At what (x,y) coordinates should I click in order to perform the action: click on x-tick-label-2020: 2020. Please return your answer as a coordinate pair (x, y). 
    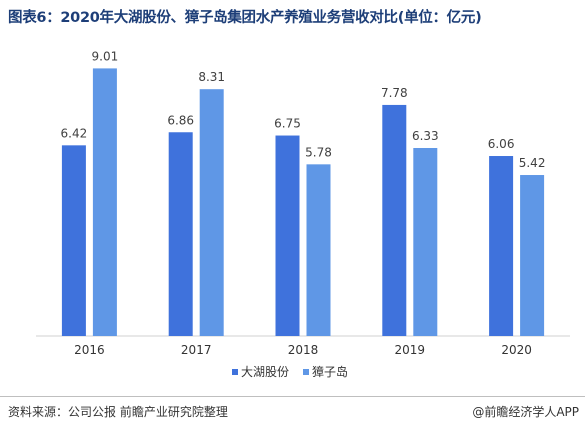
    Looking at the image, I should click on (516, 350).